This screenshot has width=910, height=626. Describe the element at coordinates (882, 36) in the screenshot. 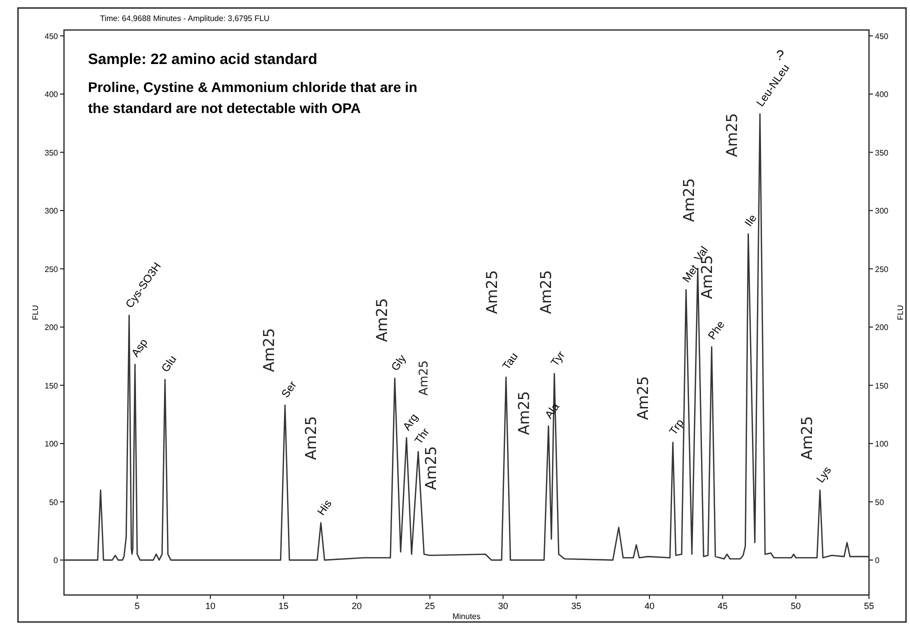

I see `y2-tick-label: 450` at that location.